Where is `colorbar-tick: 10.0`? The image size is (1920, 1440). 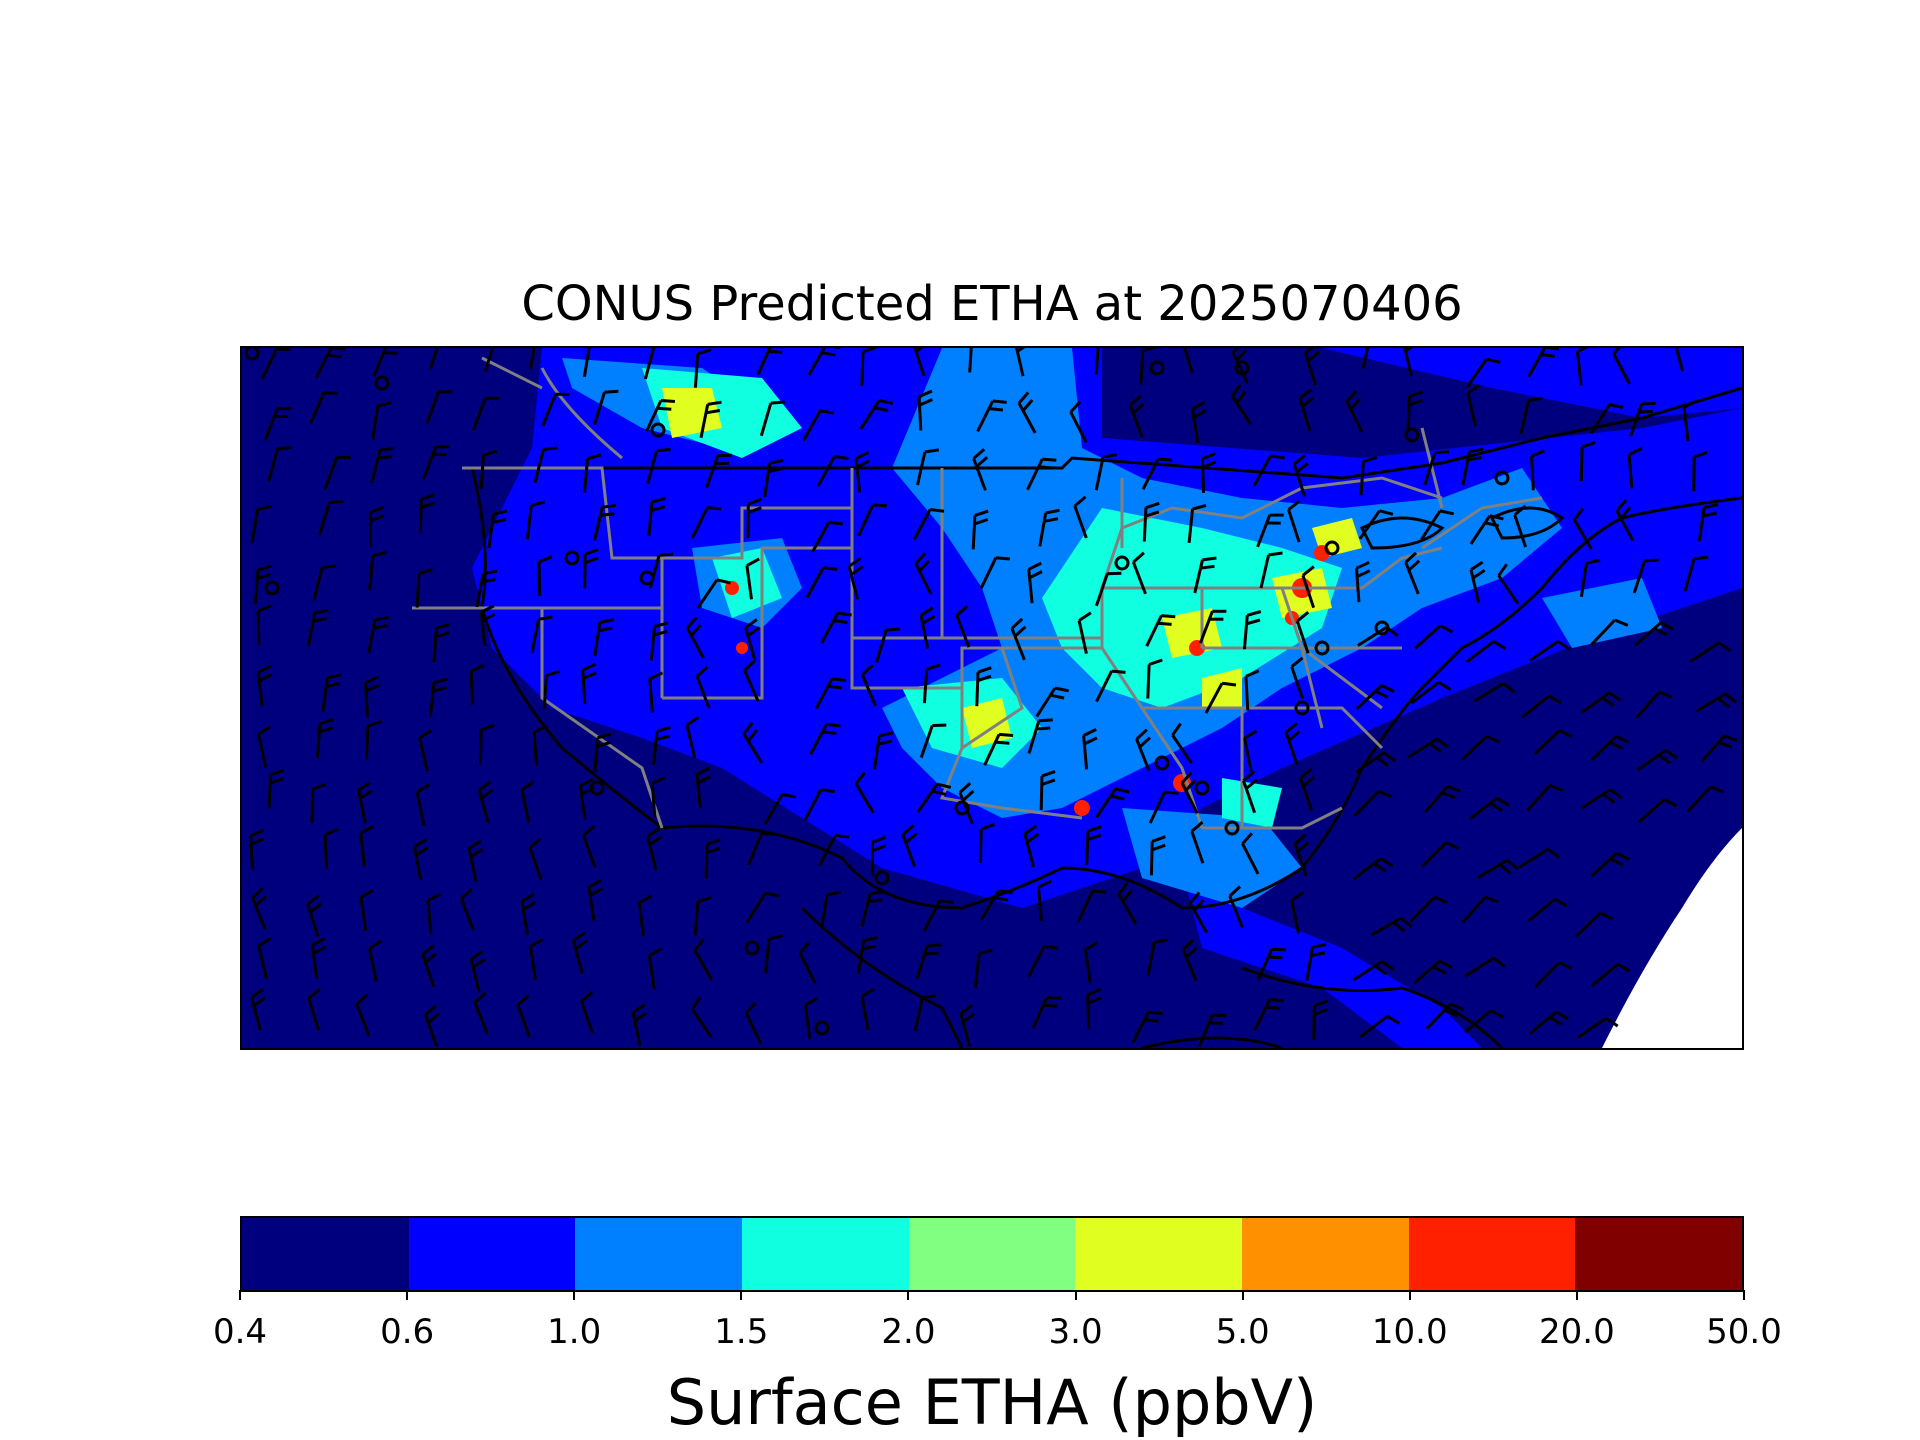 colorbar-tick: 10.0 is located at coordinates (1410, 1321).